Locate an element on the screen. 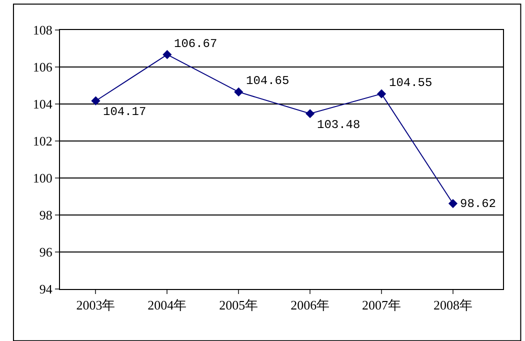  data-label: 104.55 is located at coordinates (410, 83).